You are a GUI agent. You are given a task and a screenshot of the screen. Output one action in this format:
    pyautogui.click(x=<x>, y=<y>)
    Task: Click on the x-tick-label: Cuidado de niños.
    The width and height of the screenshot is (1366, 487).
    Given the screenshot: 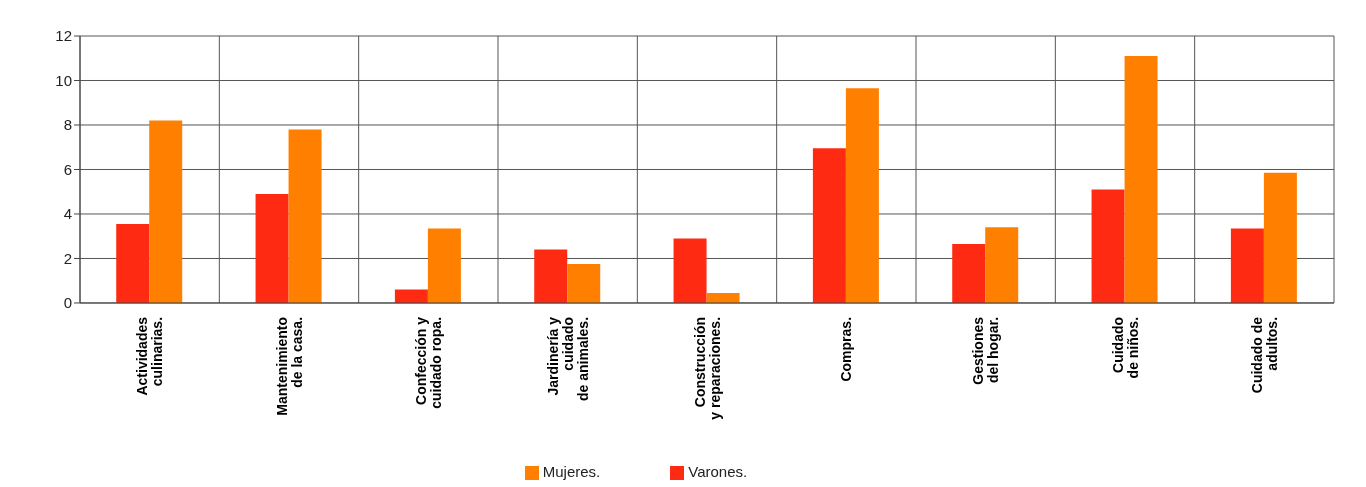 What is the action you would take?
    pyautogui.click(x=1125, y=347)
    